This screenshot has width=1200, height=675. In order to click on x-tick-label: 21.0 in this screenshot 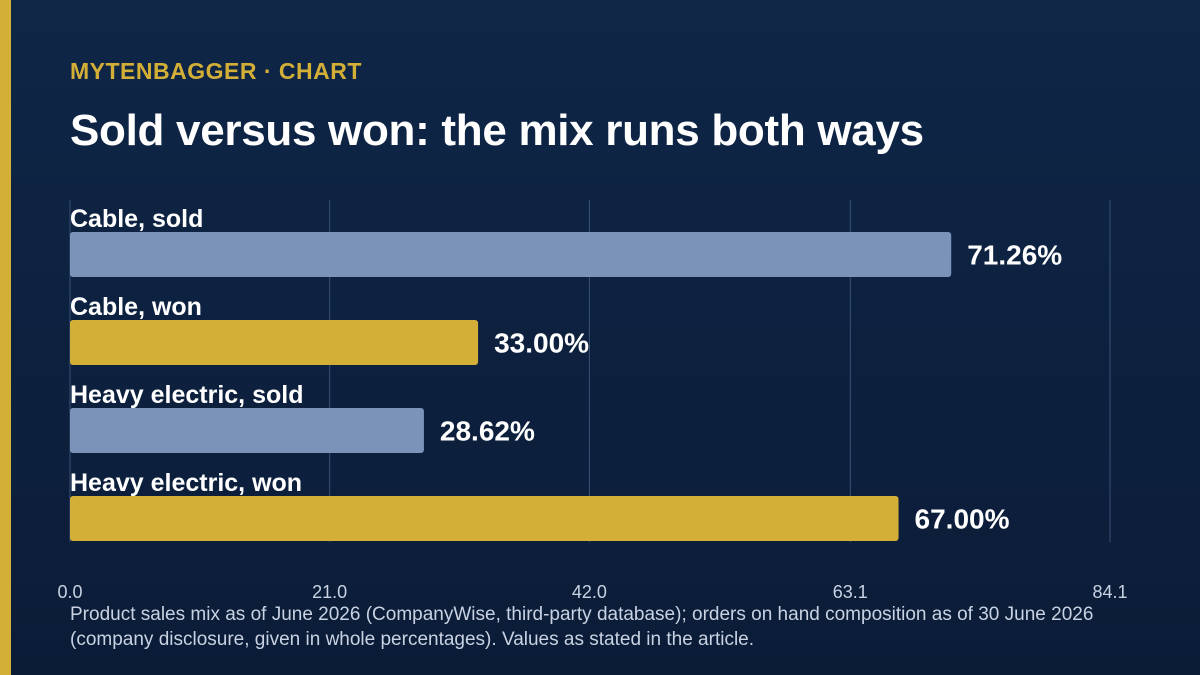, I will do `click(329, 592)`.